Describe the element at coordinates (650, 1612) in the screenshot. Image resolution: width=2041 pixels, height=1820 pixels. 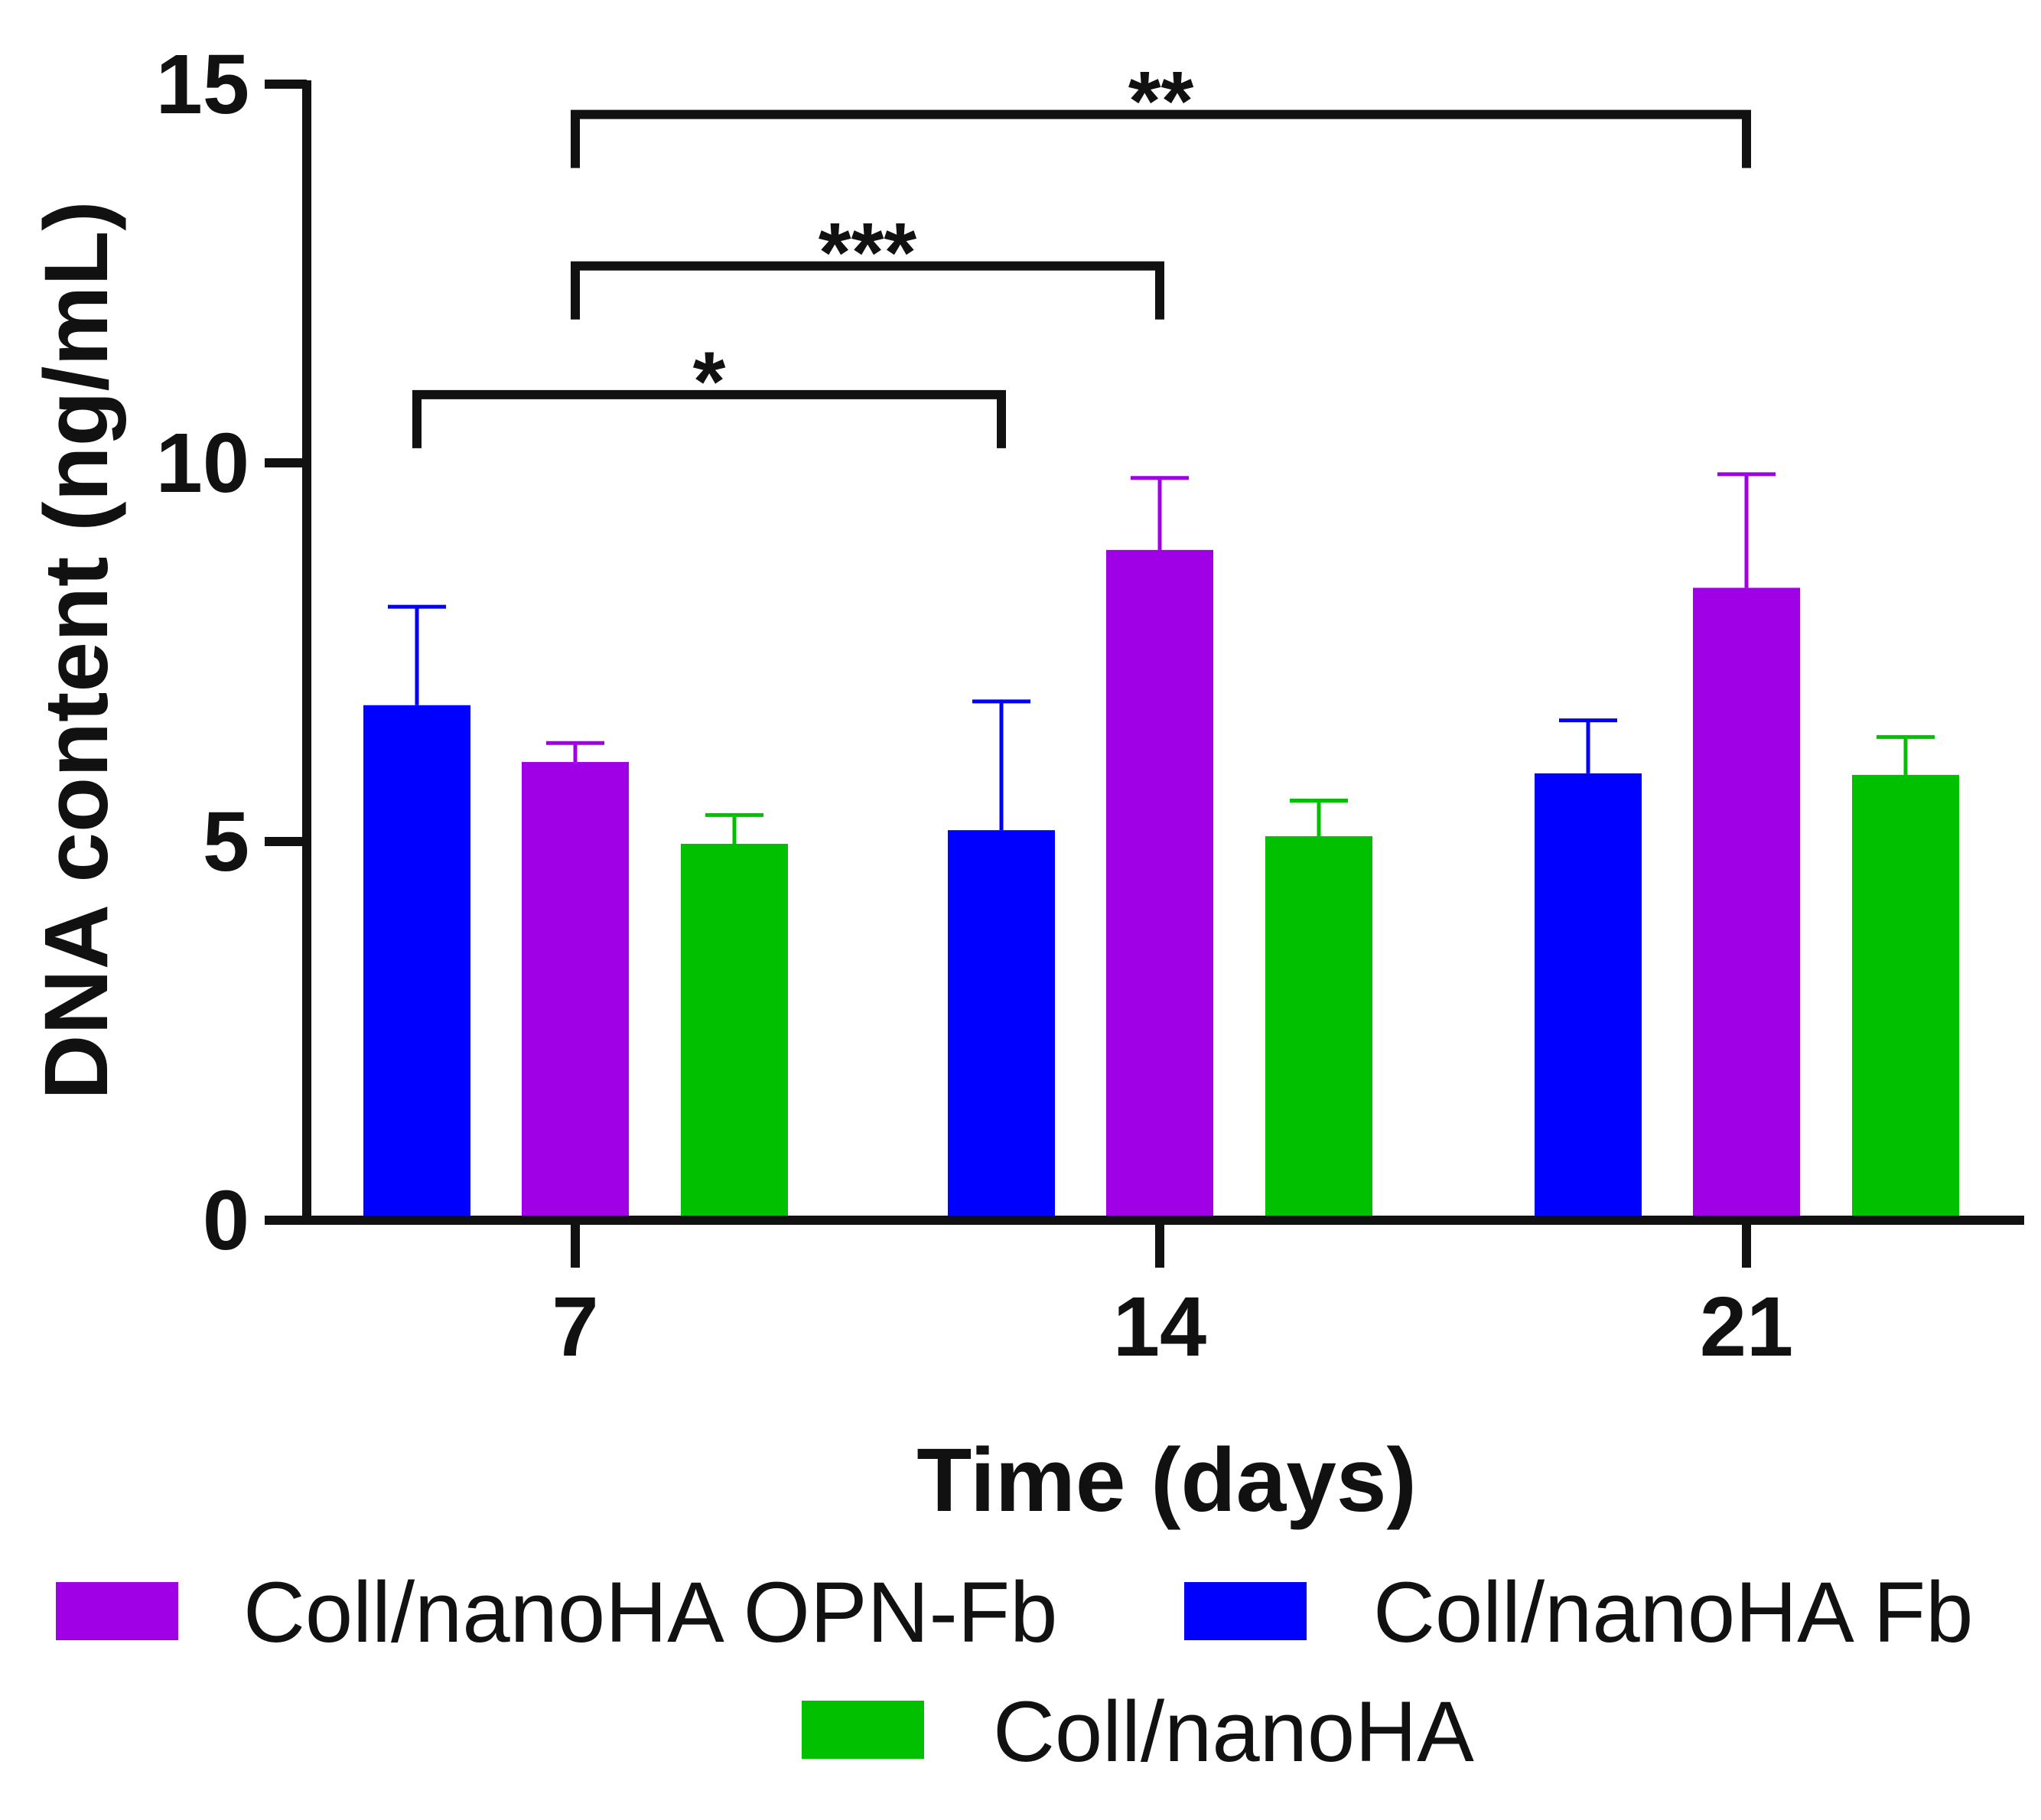
I see `legend-label-opn-fb: Coll/nanoHA OPN-Fb` at that location.